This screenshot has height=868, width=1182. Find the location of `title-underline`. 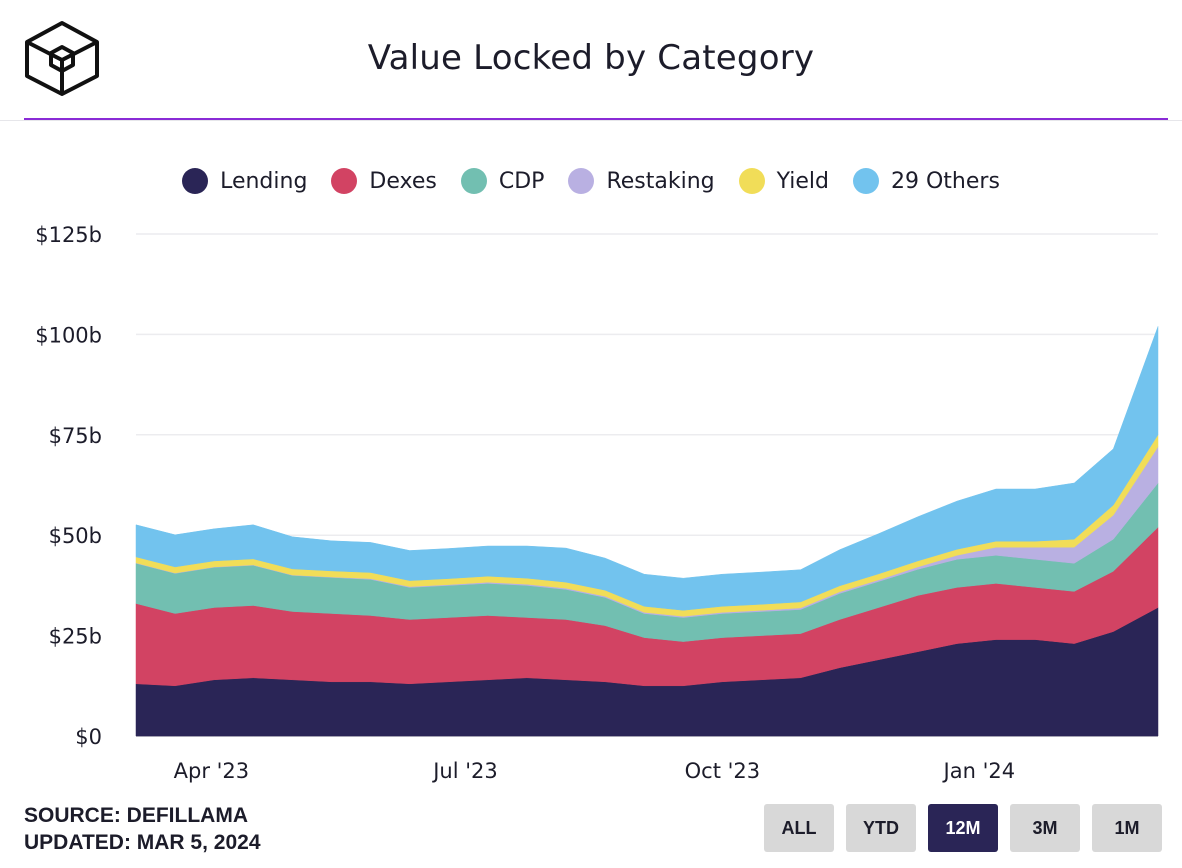

title-underline is located at coordinates (596, 119).